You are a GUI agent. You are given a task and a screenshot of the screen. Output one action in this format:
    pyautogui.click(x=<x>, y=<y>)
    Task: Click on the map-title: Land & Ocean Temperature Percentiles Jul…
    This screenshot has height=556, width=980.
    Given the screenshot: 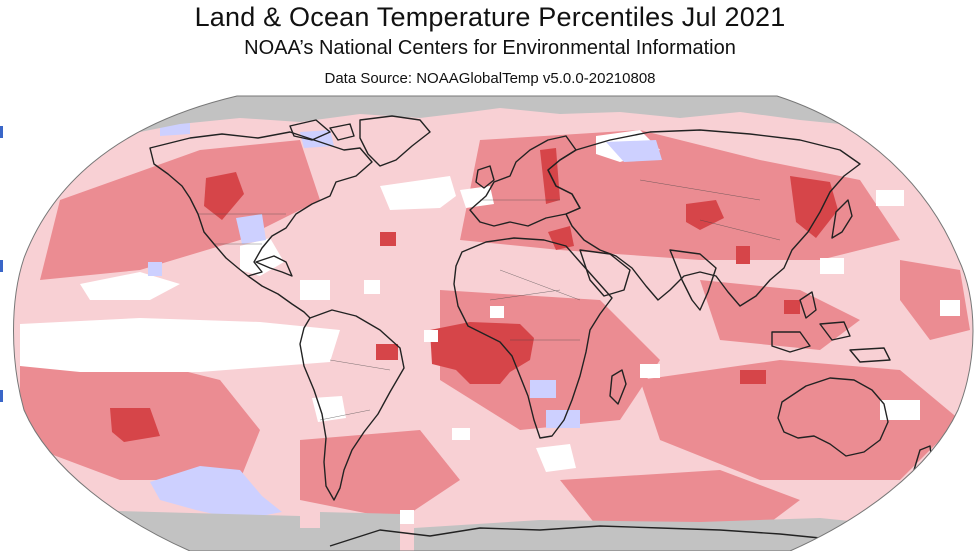 What is the action you would take?
    pyautogui.click(x=490, y=17)
    